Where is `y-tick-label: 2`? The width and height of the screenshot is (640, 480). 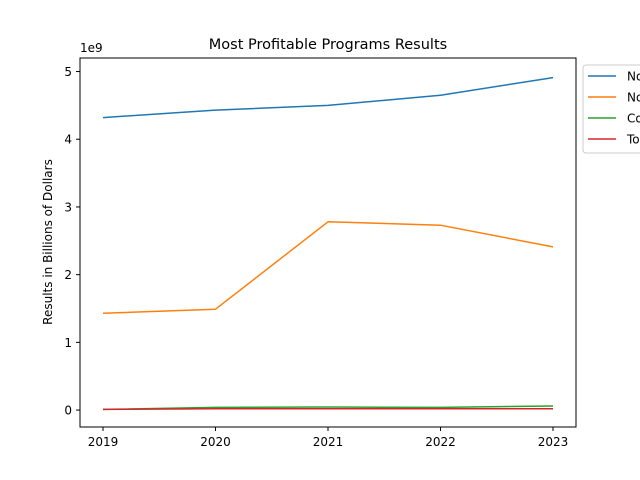
y-tick-label: 2 is located at coordinates (68, 275).